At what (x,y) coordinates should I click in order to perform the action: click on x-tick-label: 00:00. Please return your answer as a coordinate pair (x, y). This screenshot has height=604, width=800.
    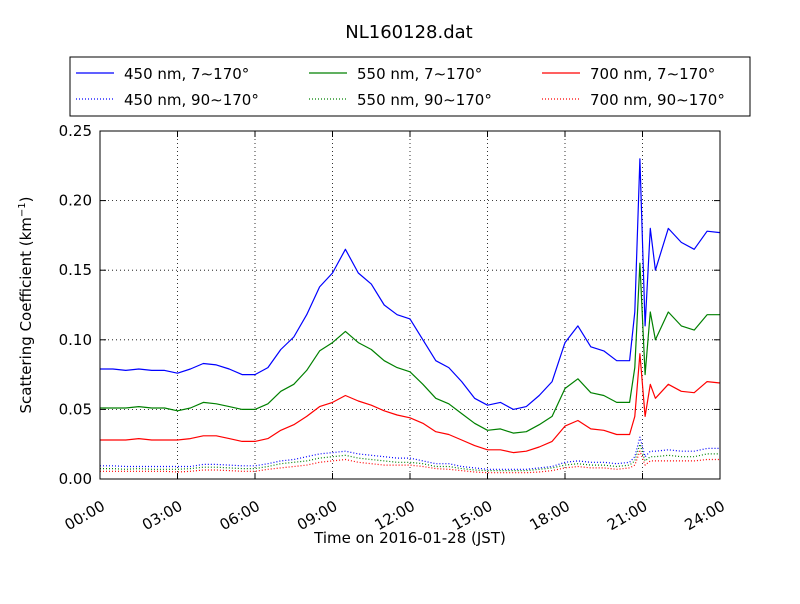
    Looking at the image, I should click on (85, 515).